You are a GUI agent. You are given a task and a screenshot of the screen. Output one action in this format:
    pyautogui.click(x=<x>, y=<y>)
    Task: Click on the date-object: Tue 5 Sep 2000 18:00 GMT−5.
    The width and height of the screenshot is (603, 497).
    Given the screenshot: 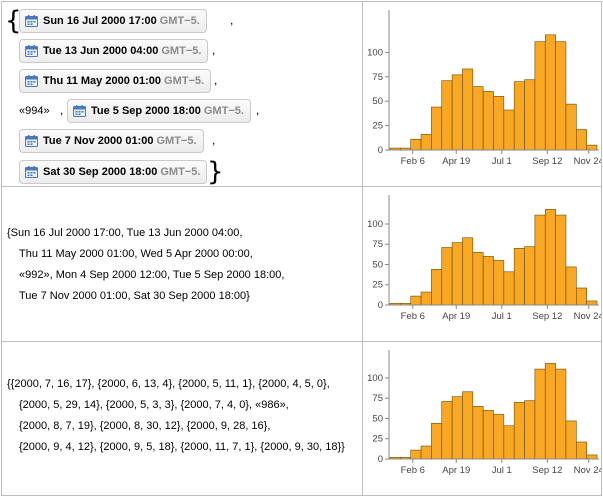 What is the action you would take?
    pyautogui.click(x=159, y=111)
    